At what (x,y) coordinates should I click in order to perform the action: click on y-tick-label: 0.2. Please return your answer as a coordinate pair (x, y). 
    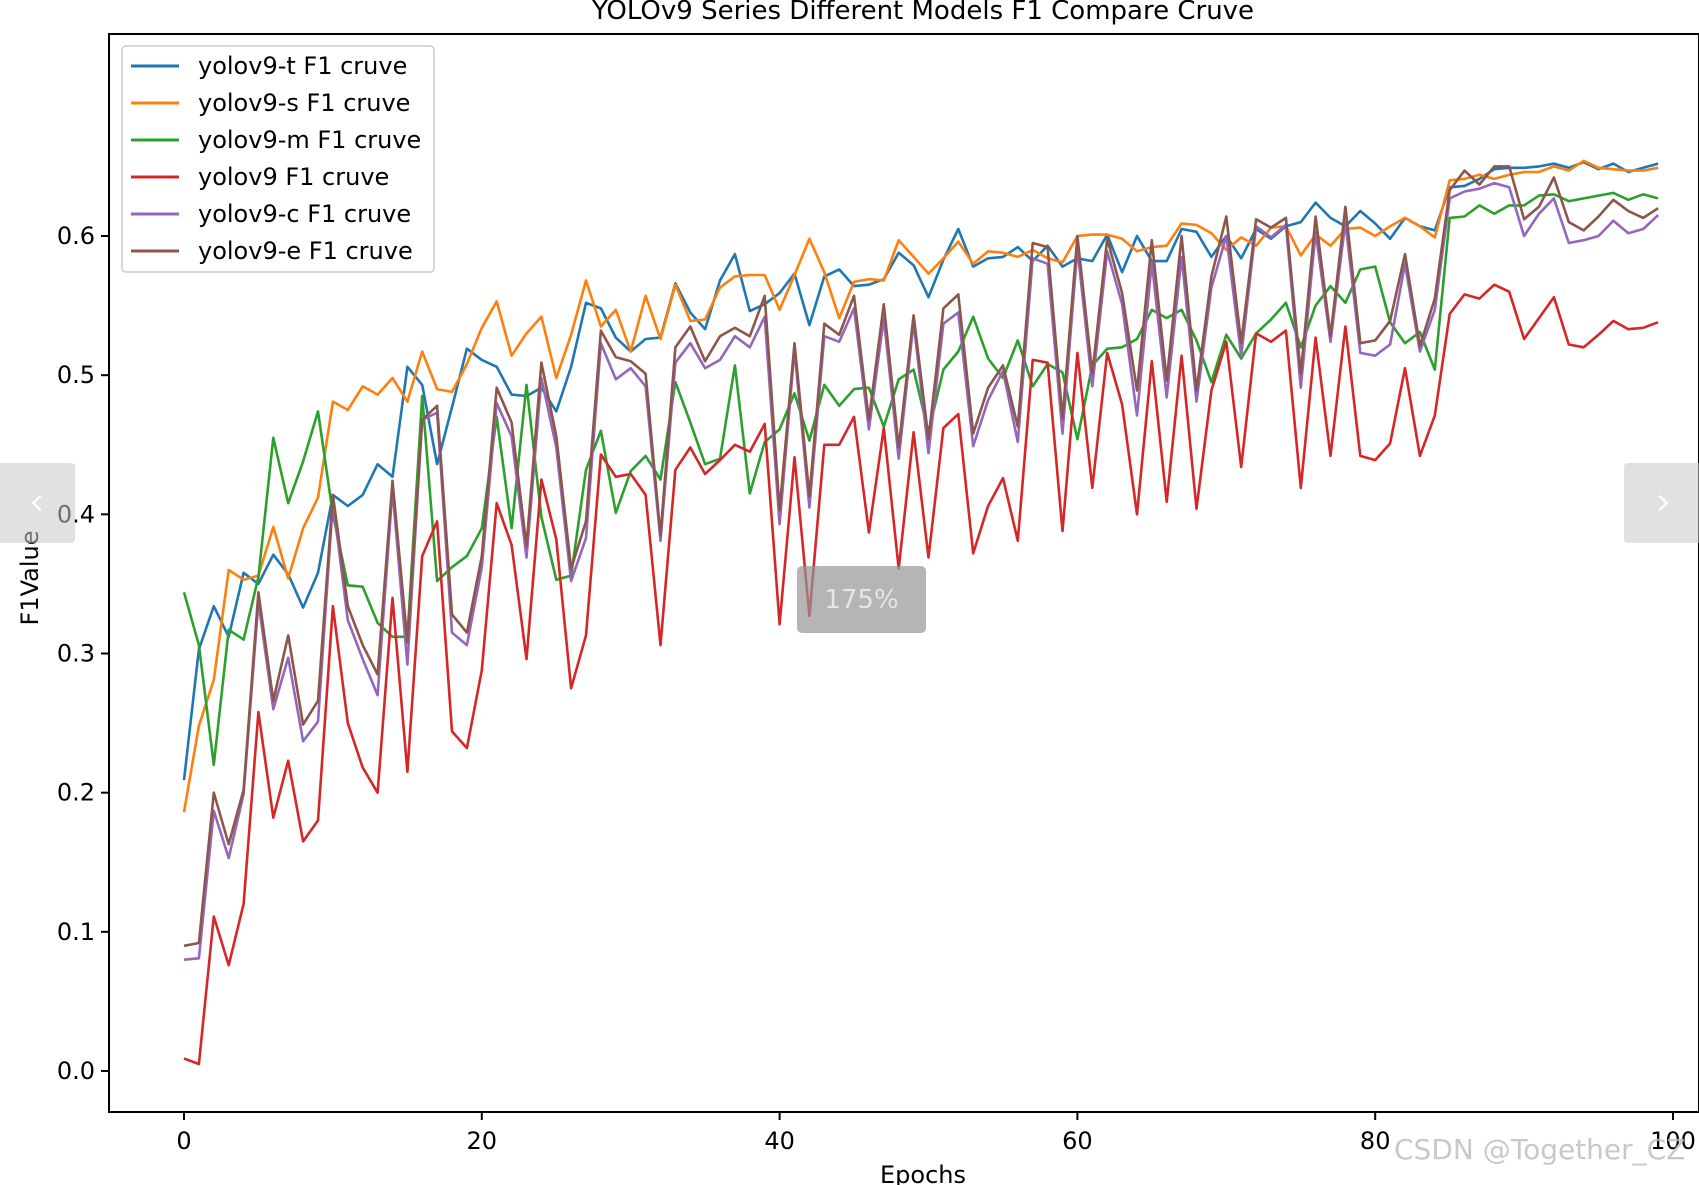
    Looking at the image, I should click on (76, 793).